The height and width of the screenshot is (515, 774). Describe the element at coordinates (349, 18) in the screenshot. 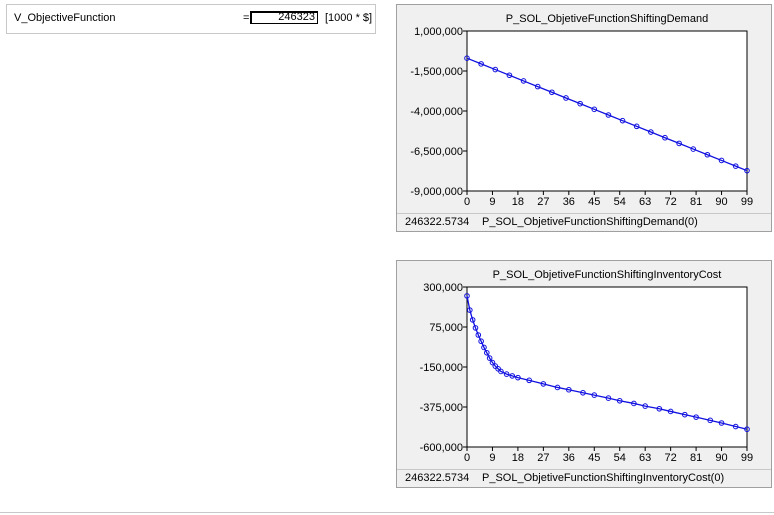

I see `variable-unit: [1000 * $]` at that location.